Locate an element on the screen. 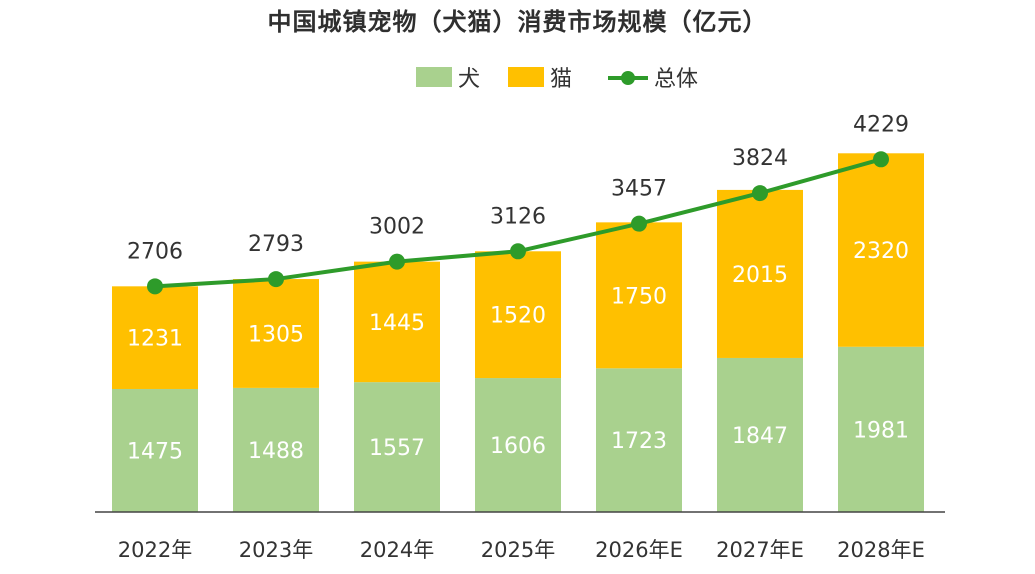  data-label-cat: 1520 is located at coordinates (518, 316).